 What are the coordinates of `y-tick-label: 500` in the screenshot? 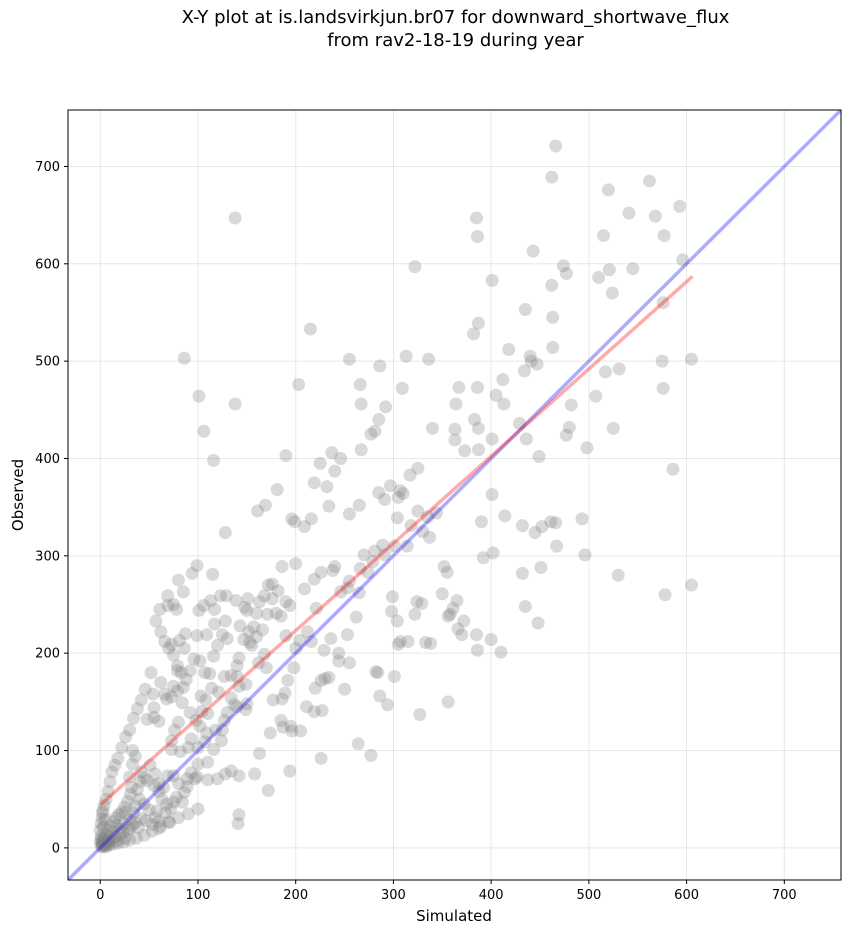 It's located at (47, 362).